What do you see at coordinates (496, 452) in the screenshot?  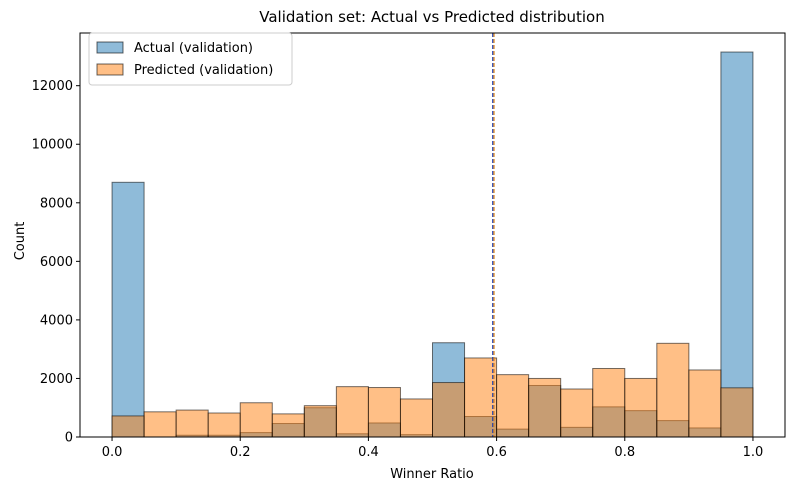 I see `x-tick-label-3: 0.6` at bounding box center [496, 452].